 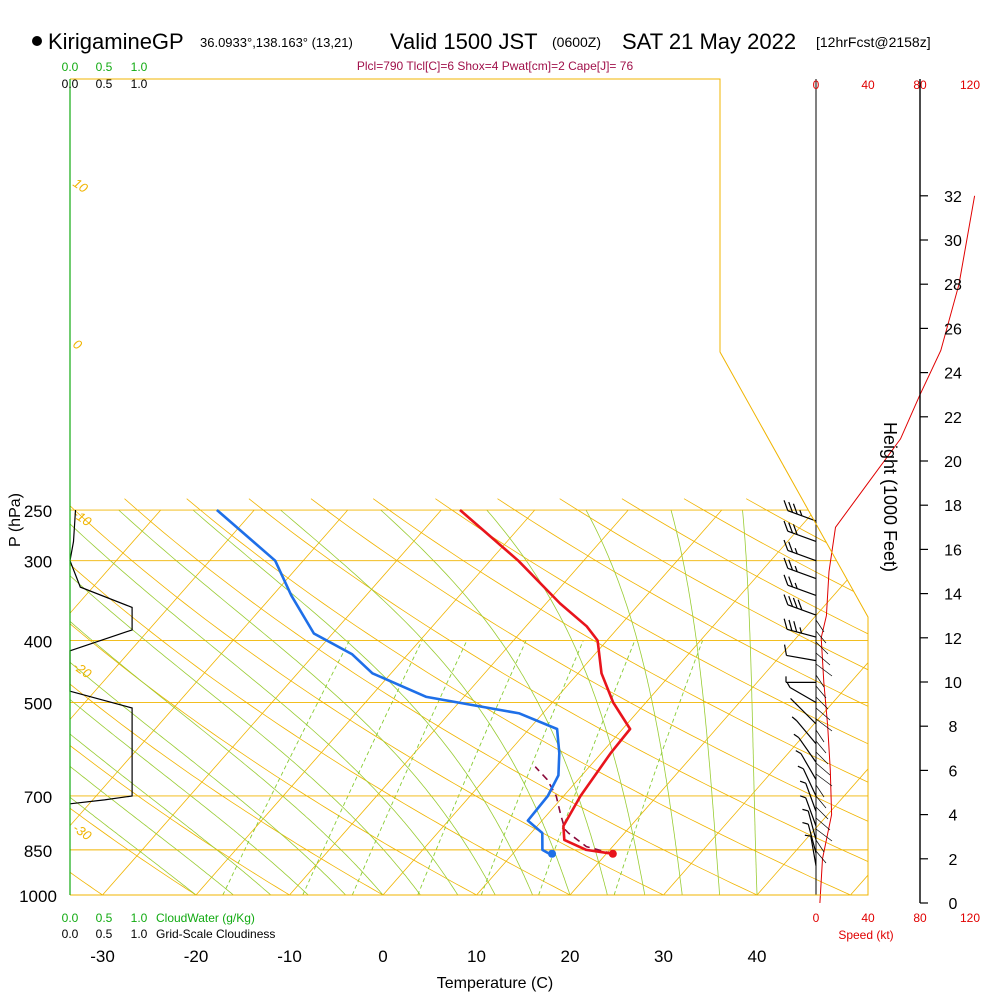 What do you see at coordinates (663, 956) in the screenshot?
I see `temperature-tick-label: 30` at bounding box center [663, 956].